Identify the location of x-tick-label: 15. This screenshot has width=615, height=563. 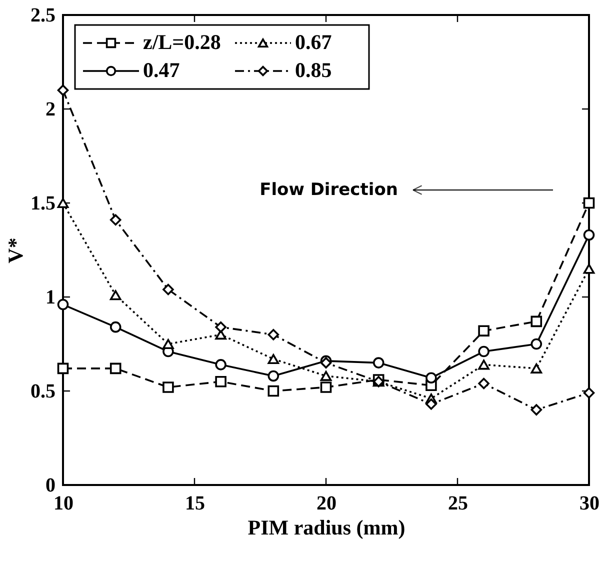
(195, 503).